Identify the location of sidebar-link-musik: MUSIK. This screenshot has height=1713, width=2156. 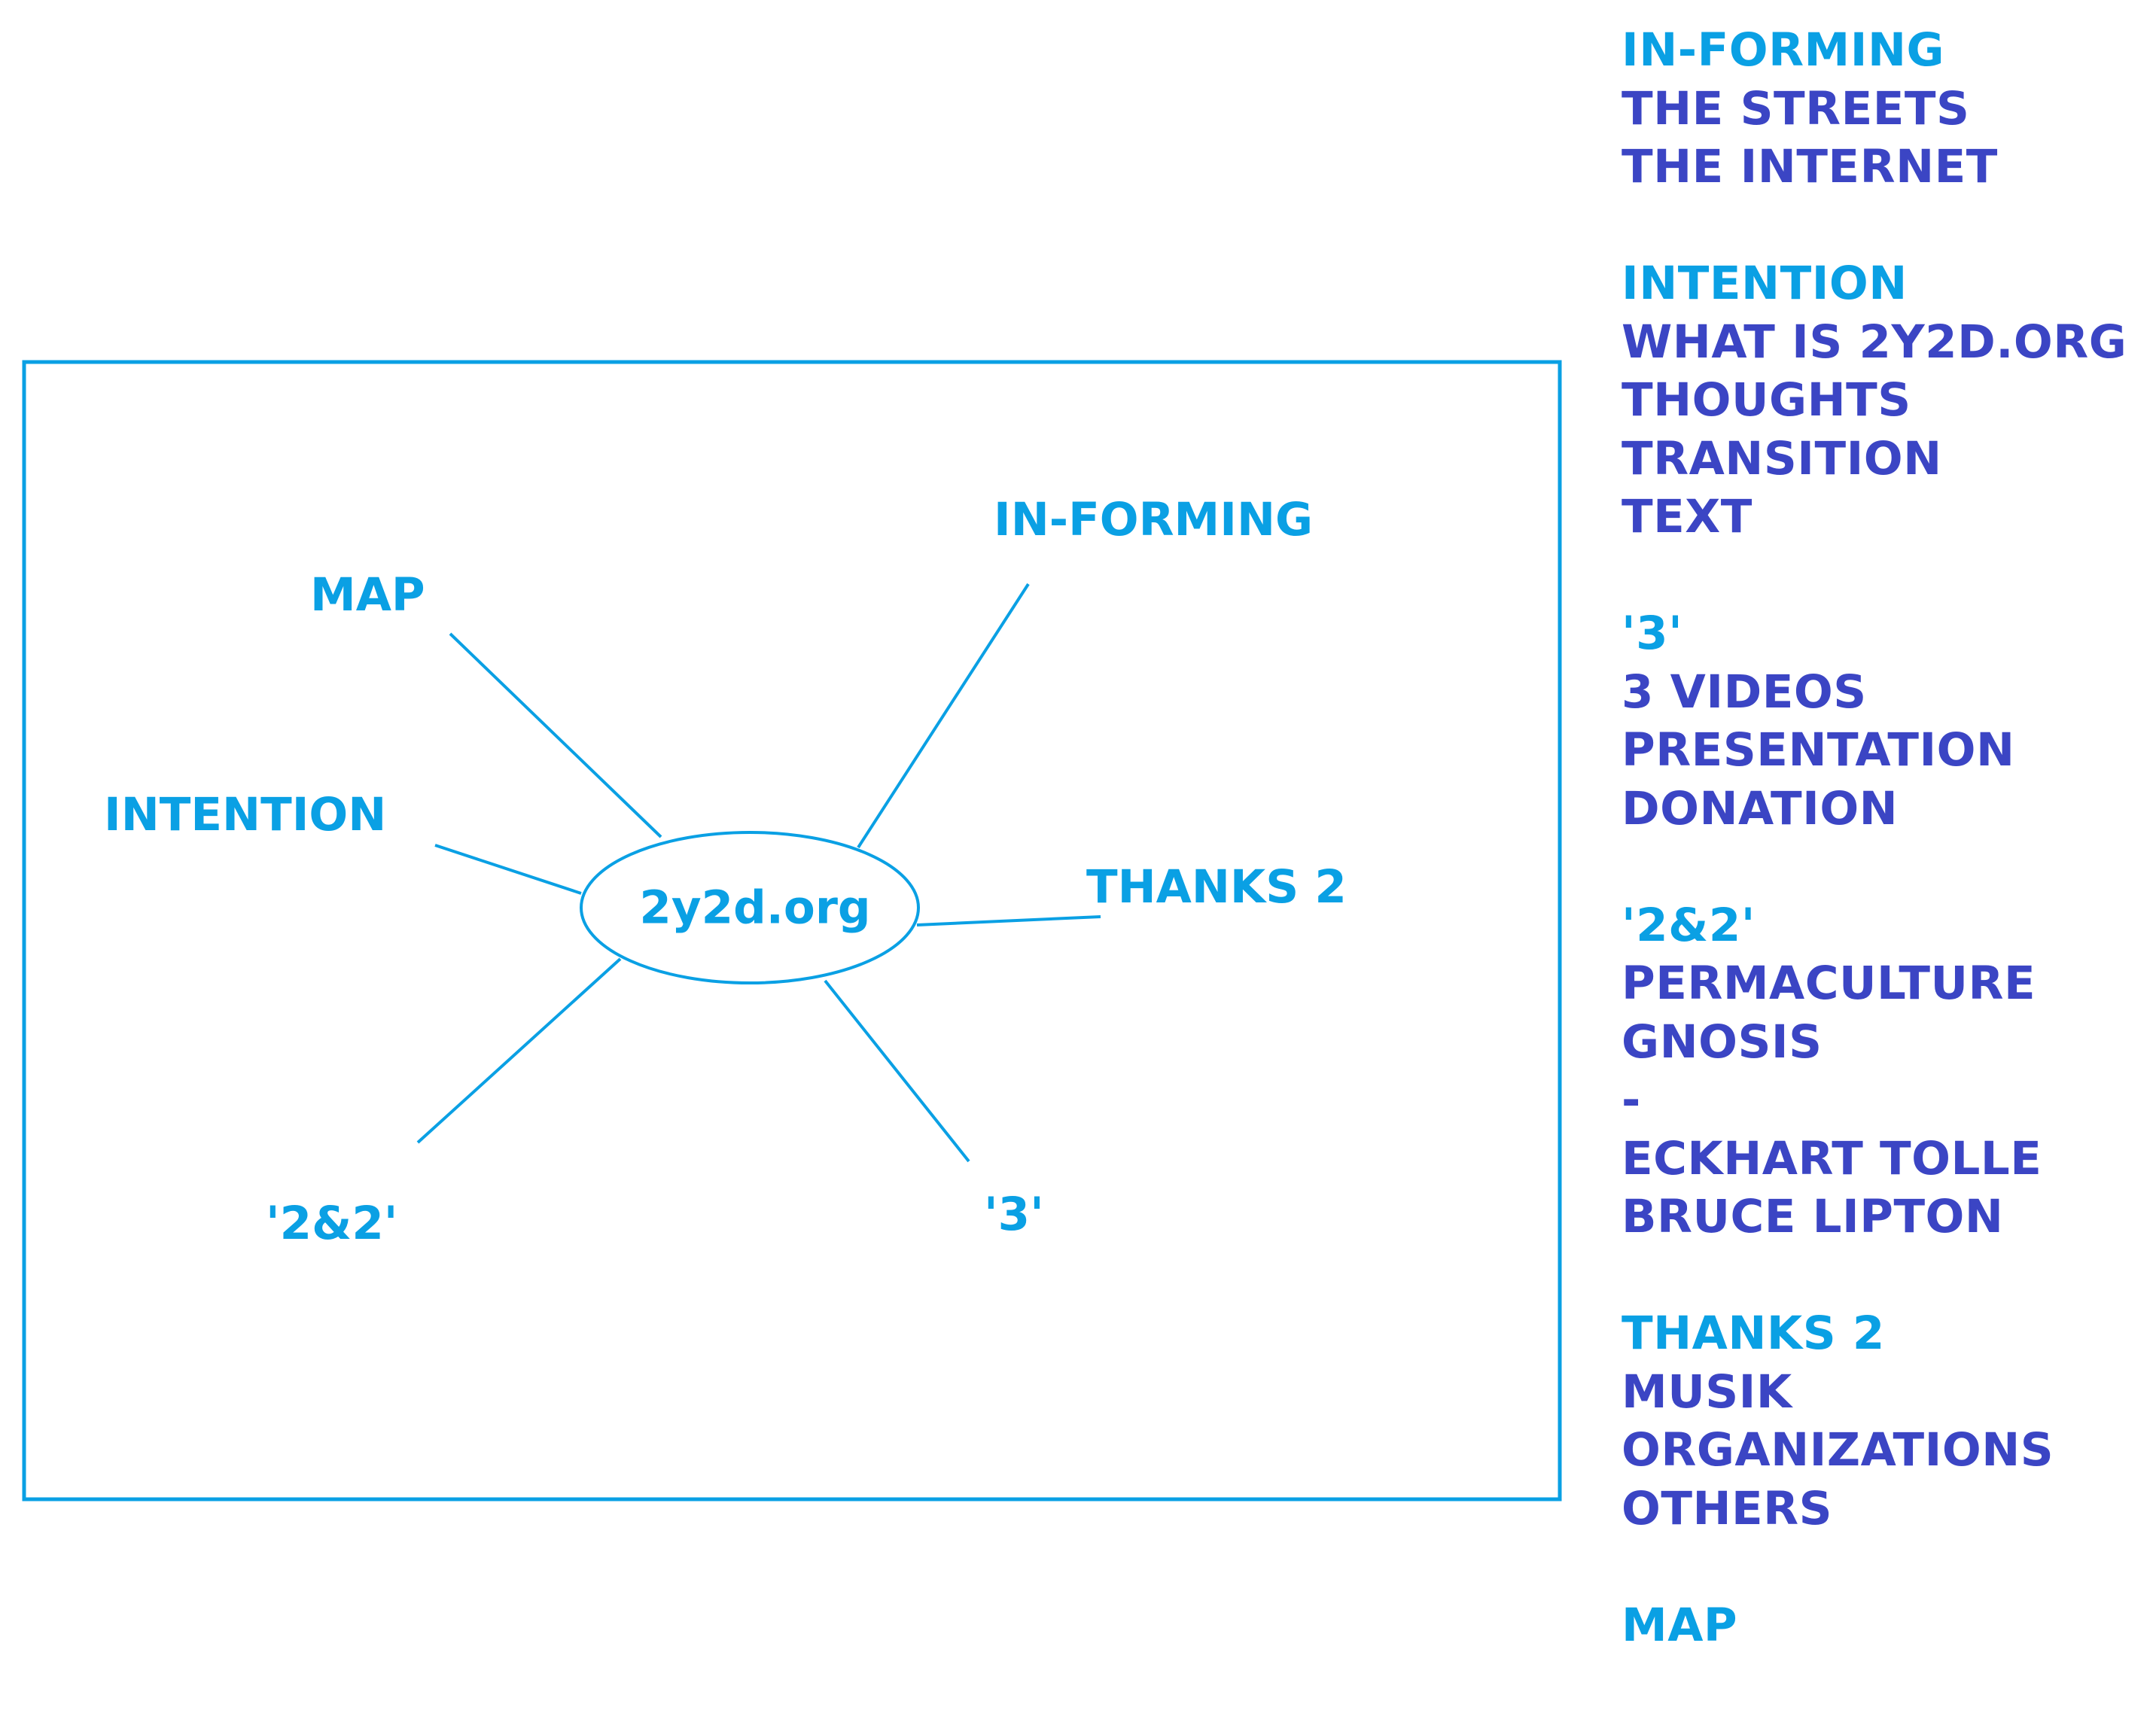
(1707, 1392).